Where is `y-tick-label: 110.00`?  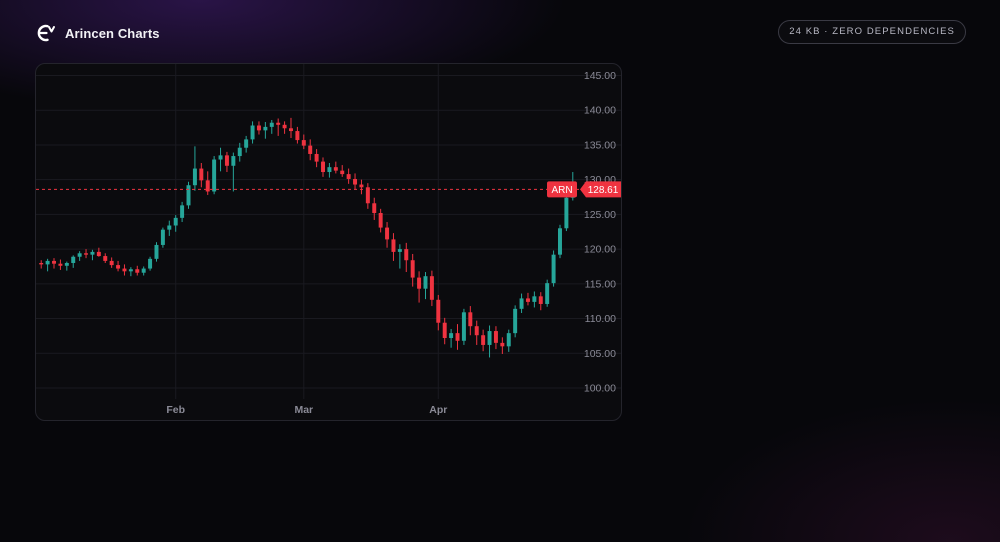
y-tick-label: 110.00 is located at coordinates (600, 319).